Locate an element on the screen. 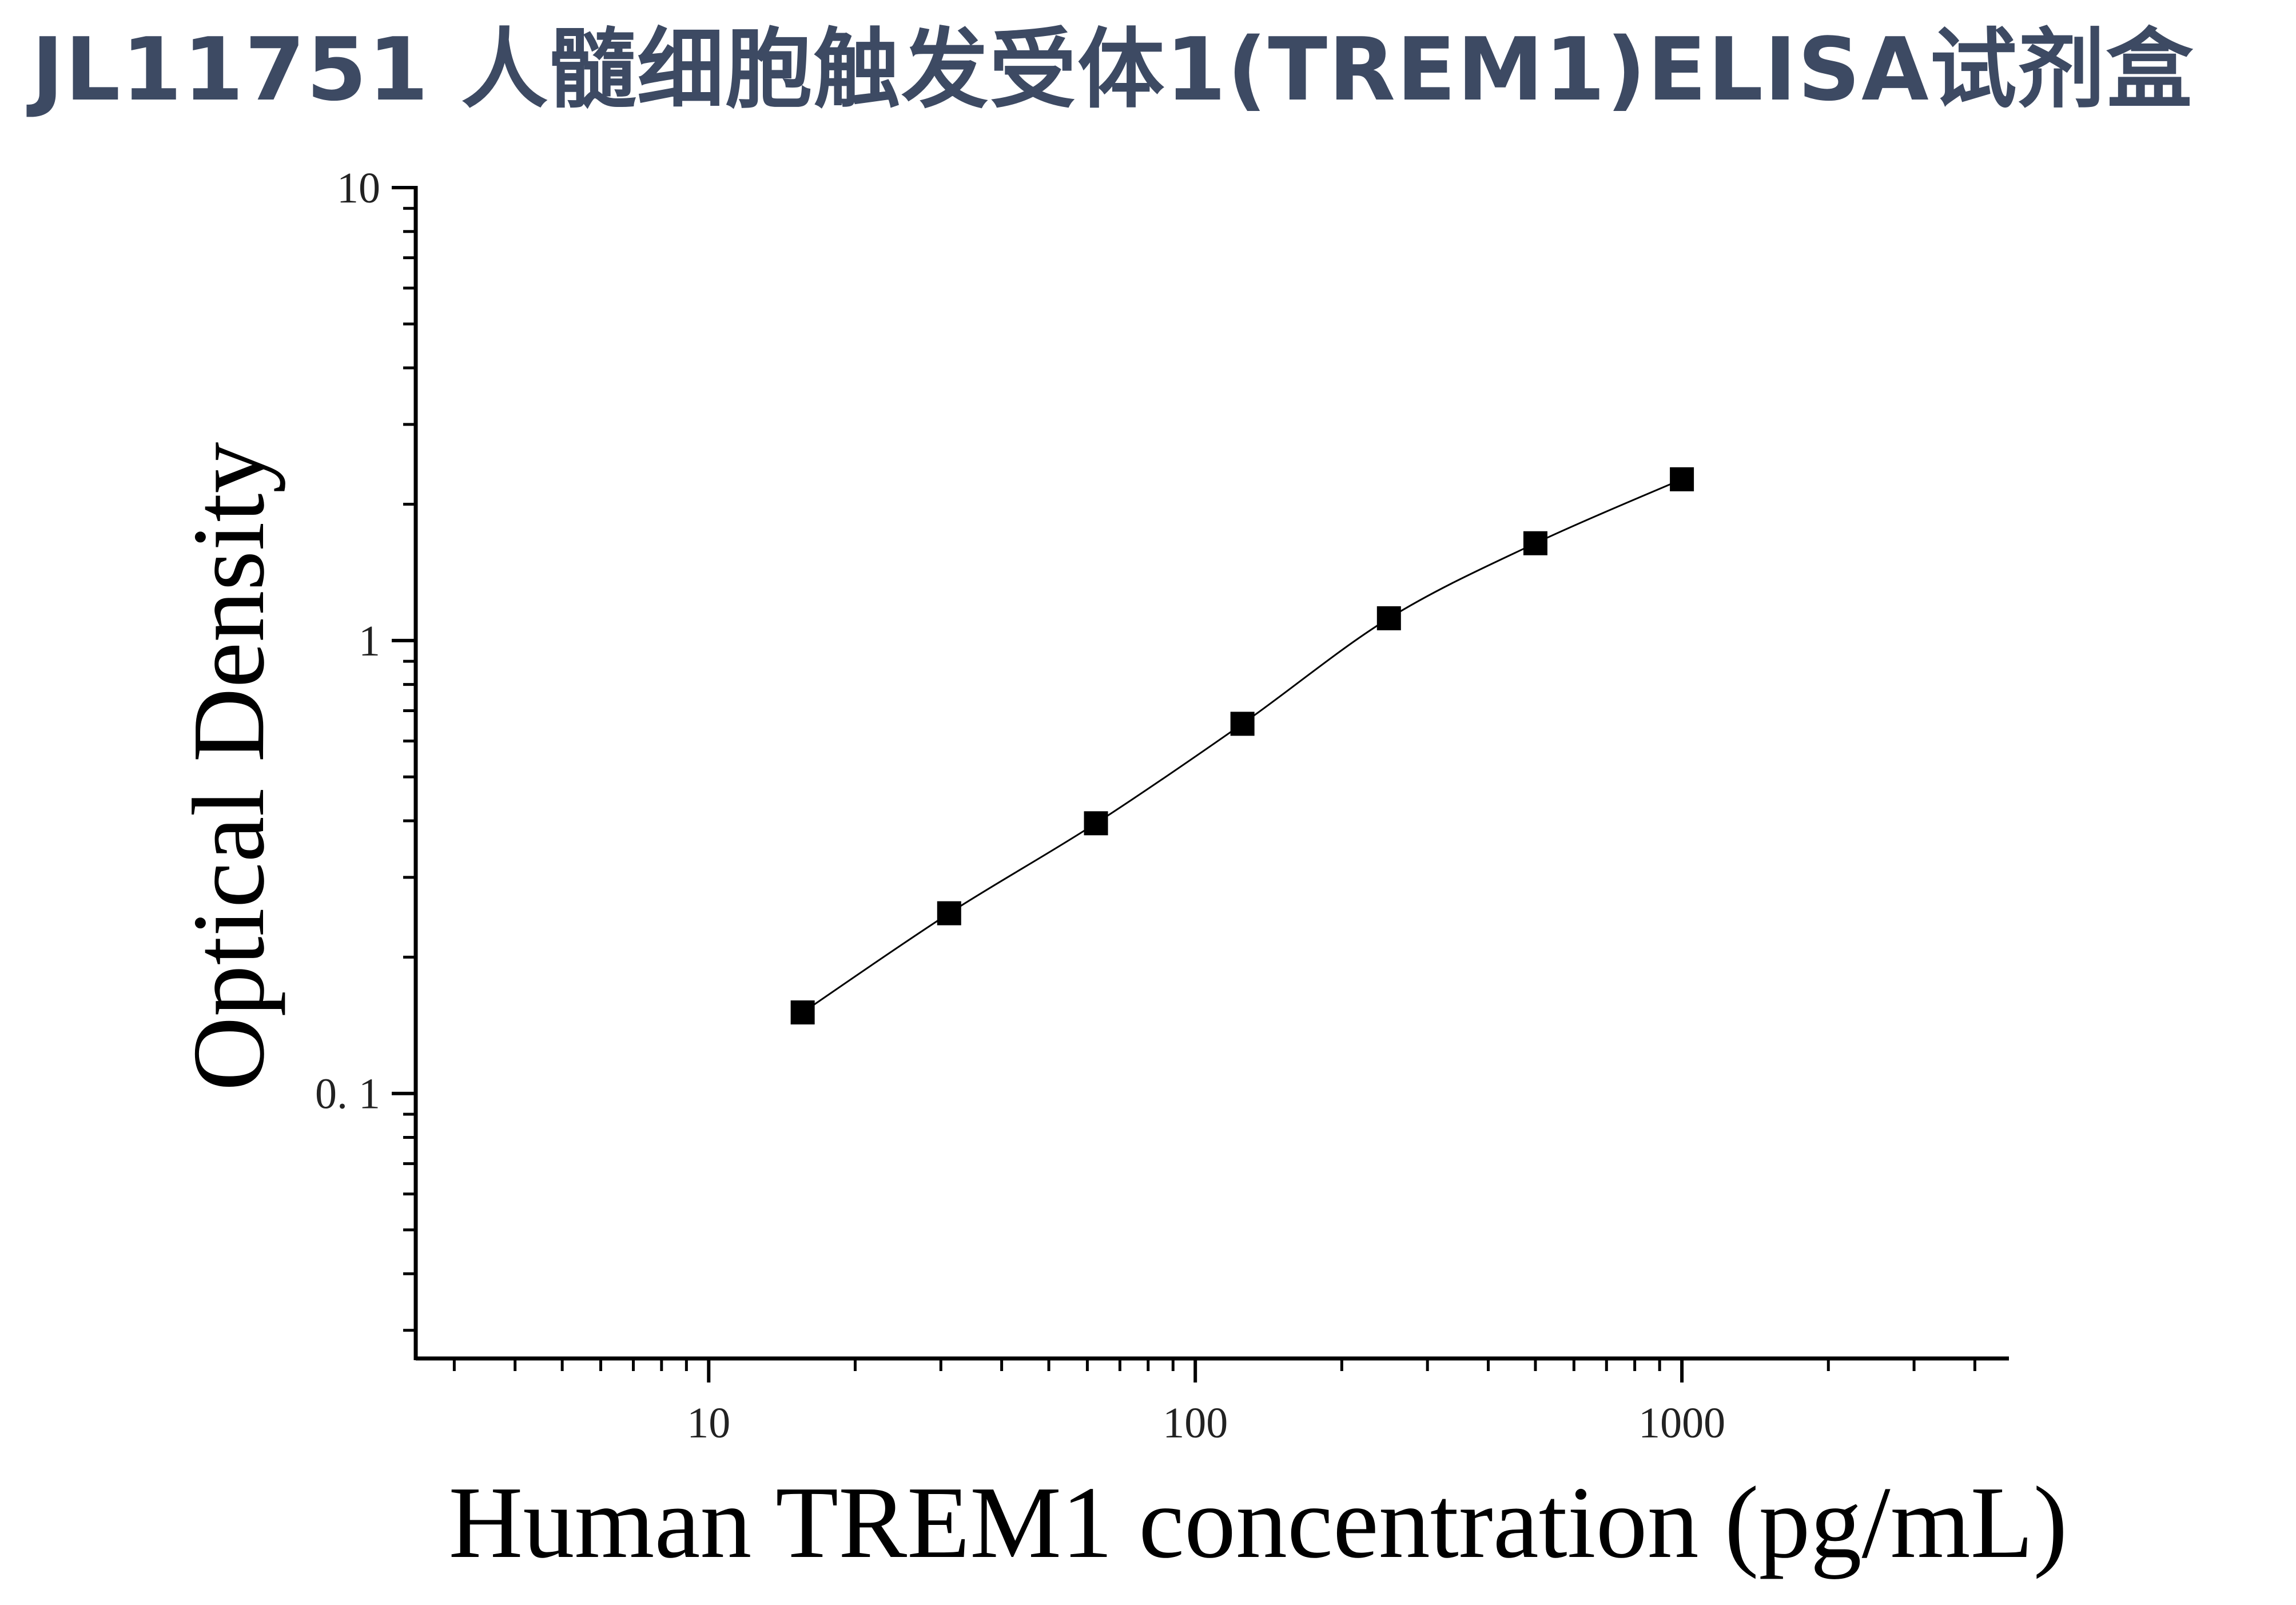 This screenshot has height=1605, width=2296. fit-curve-layer is located at coordinates (1242, 746).